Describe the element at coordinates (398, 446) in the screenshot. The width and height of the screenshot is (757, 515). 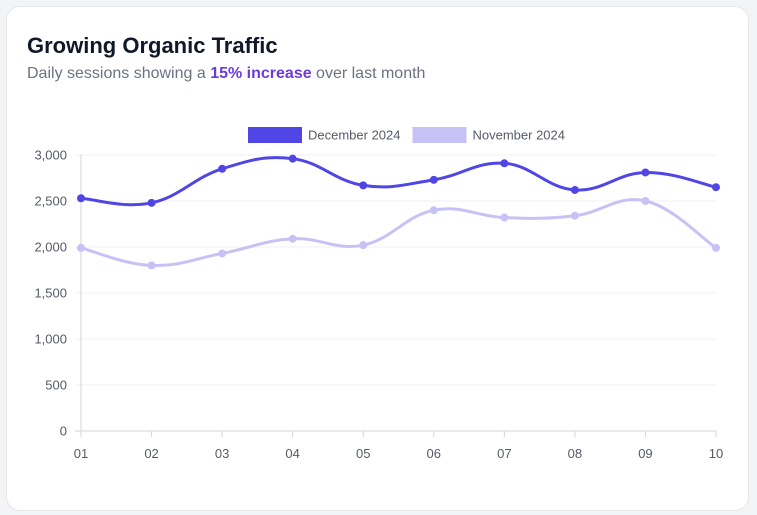
I see `x-axis: 01 02 03 04 05 06 07 08 09 10` at that location.